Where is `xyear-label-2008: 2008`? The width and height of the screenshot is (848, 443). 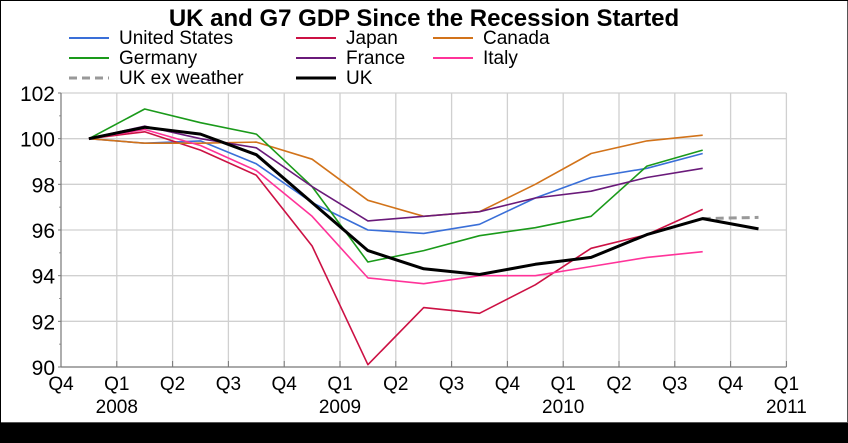 xyear-label-2008: 2008 is located at coordinates (117, 407).